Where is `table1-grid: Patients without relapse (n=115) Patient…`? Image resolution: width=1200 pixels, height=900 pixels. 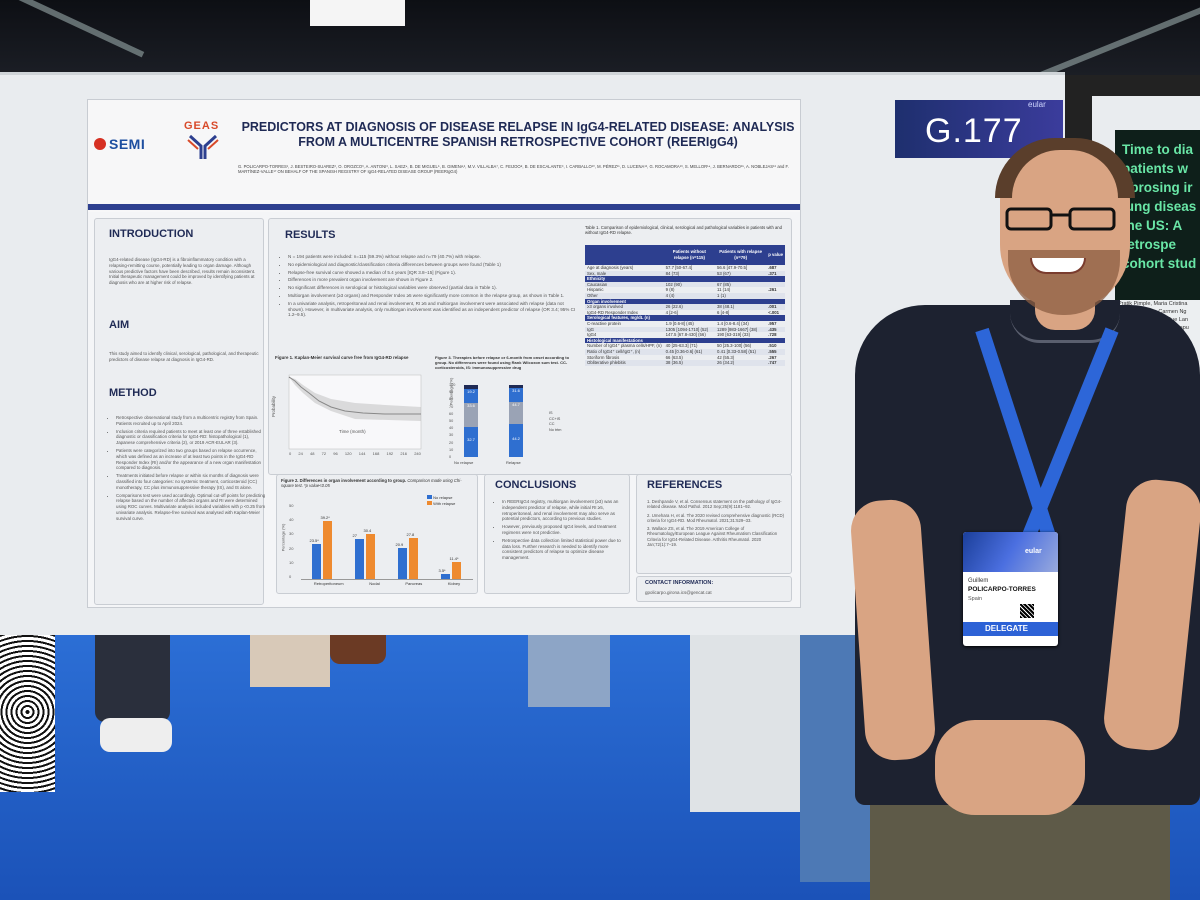
table1-grid: Patients without relapse (n=115) Patient… is located at coordinates (685, 305).